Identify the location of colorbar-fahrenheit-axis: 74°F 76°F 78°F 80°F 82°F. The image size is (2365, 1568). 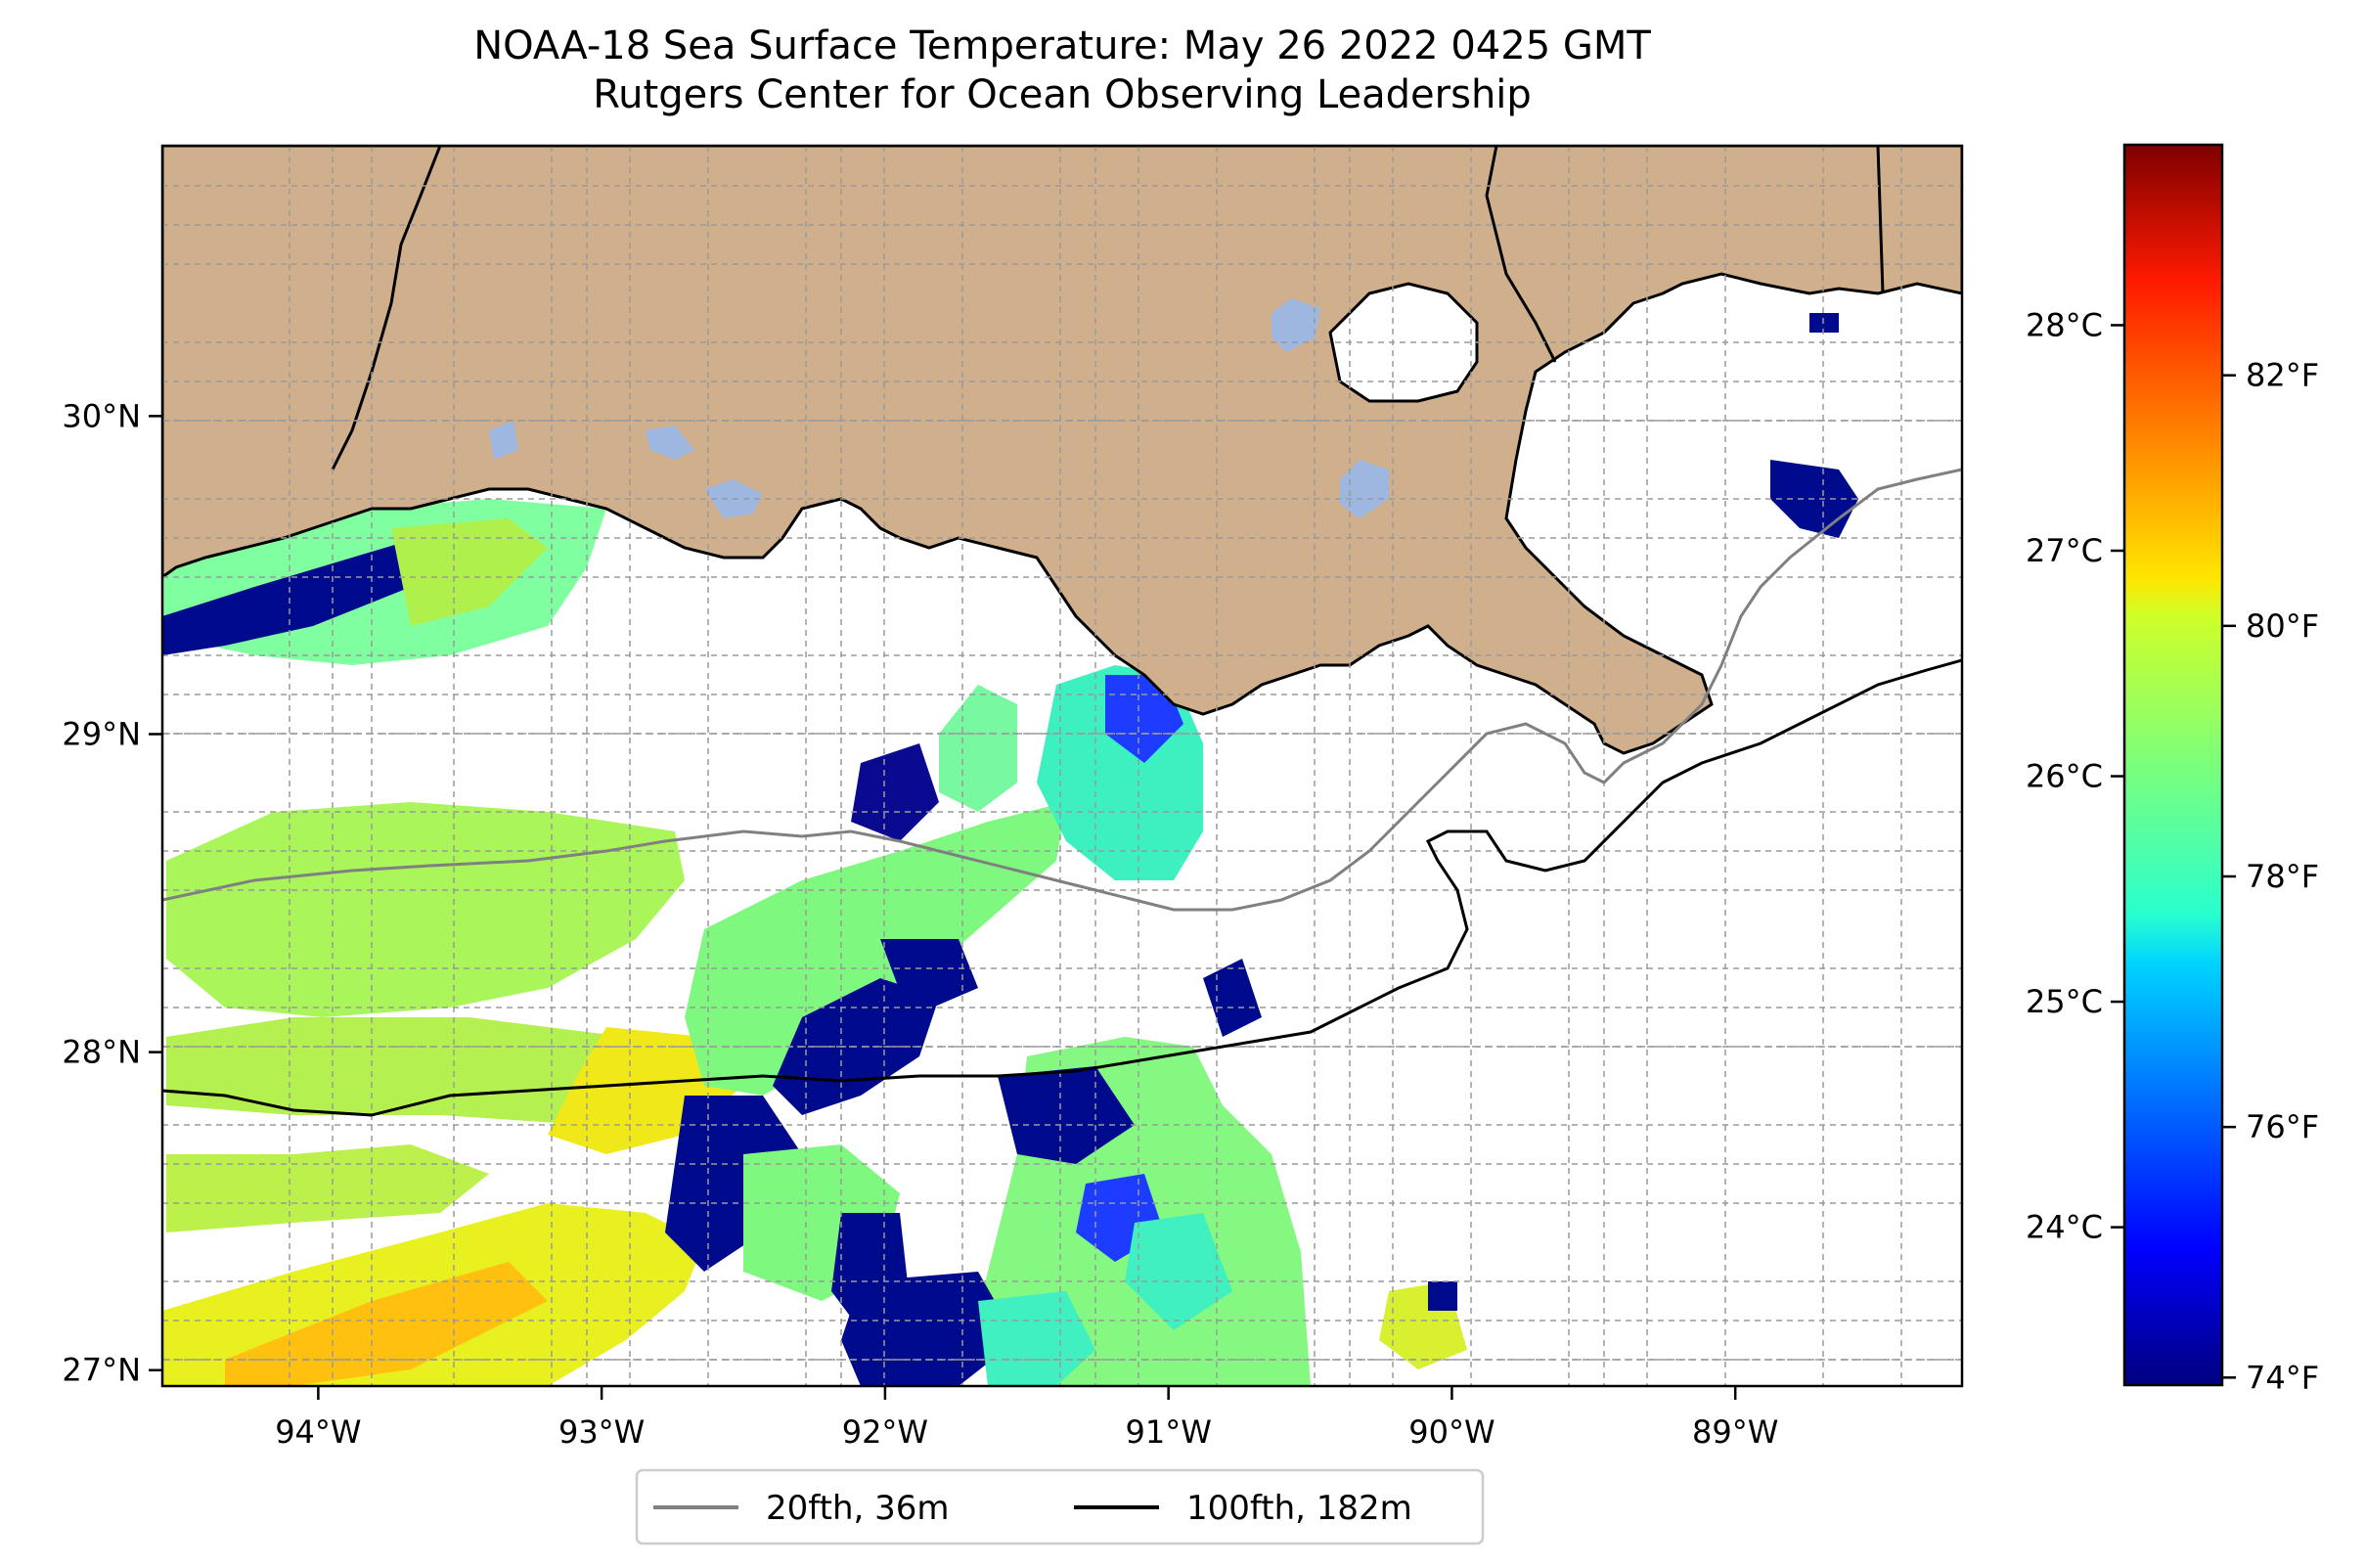
(2270, 876).